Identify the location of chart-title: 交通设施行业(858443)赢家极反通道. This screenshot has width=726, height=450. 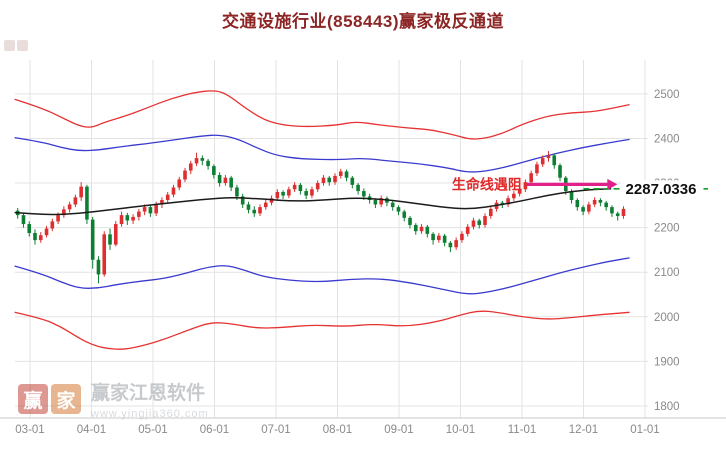
(363, 21).